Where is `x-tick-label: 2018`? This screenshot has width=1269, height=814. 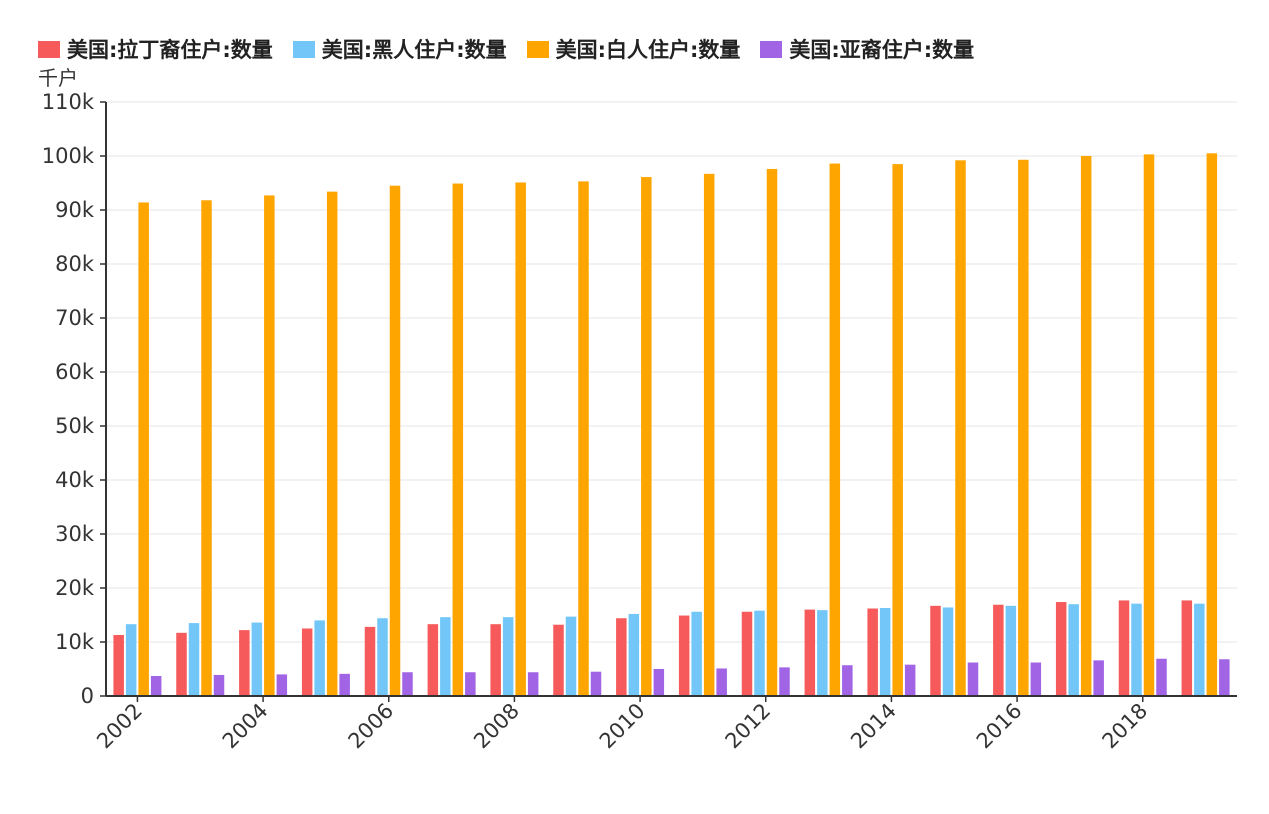
x-tick-label: 2018 is located at coordinates (1125, 726).